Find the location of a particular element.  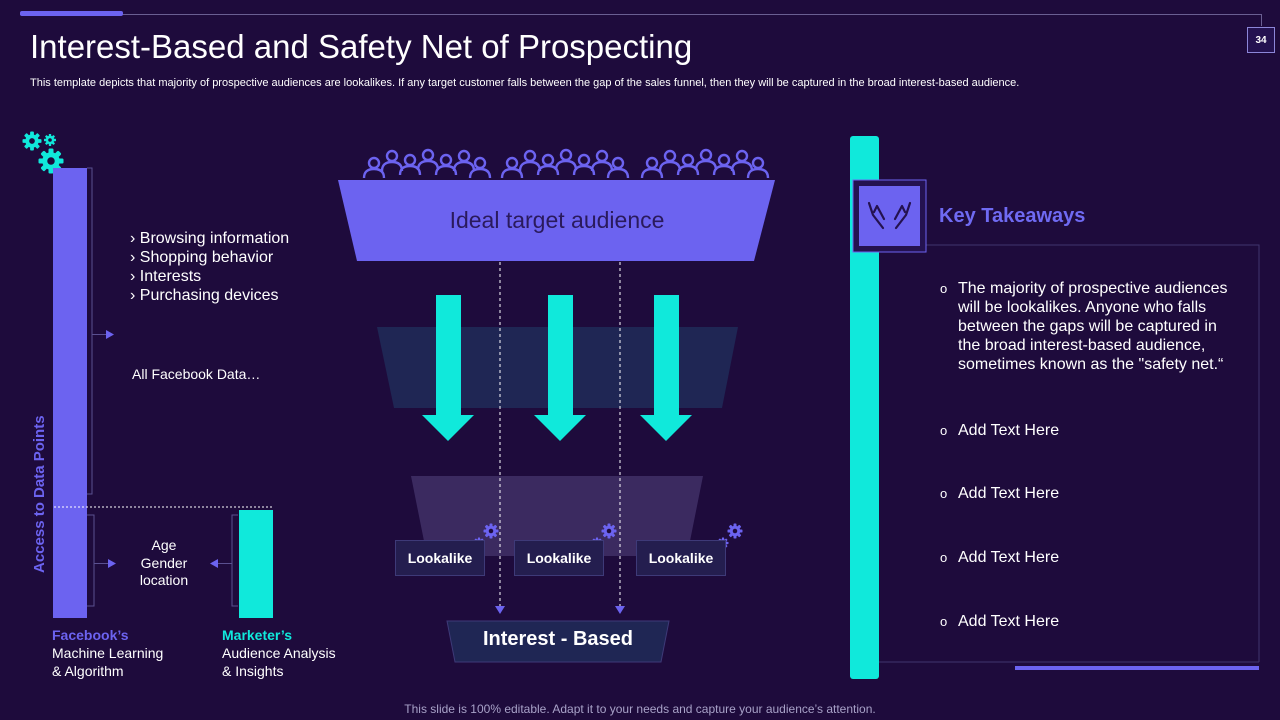

page-number: 34 is located at coordinates (1261, 40).